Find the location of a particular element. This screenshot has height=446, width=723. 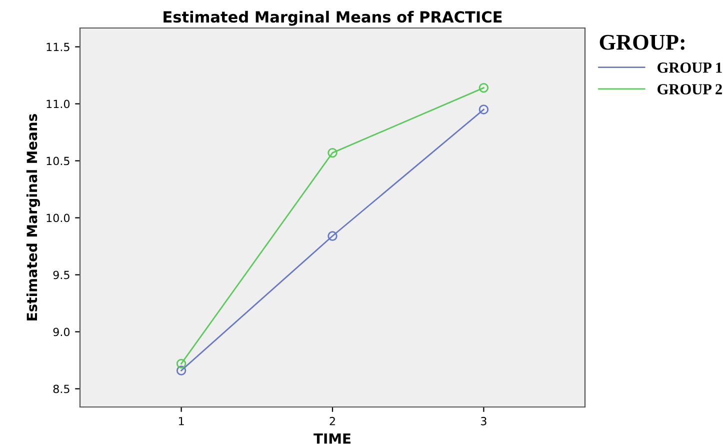

y-tick-label: 9.0 is located at coordinates (61, 332).